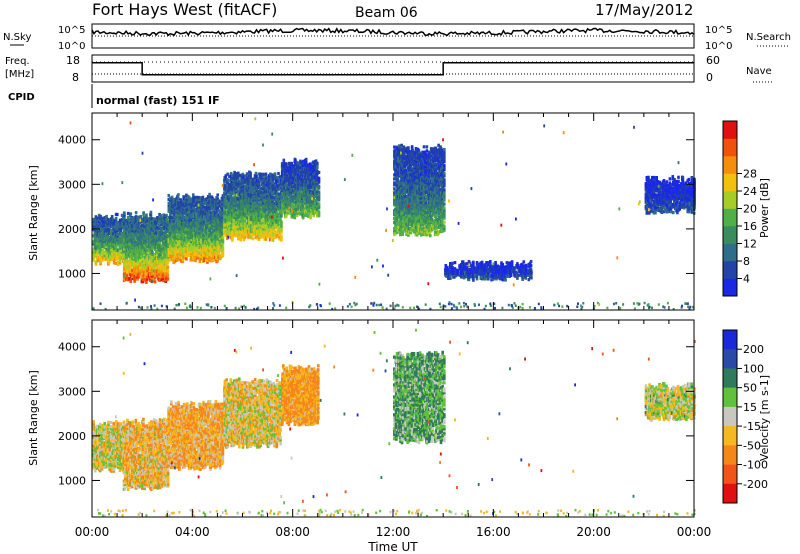  I want to click on nave-tick-top: 60, so click(713, 60).